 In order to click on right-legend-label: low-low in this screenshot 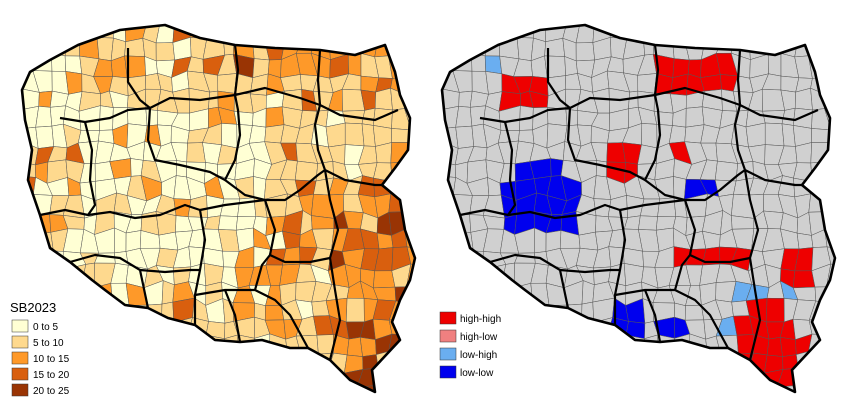, I will do `click(477, 373)`.